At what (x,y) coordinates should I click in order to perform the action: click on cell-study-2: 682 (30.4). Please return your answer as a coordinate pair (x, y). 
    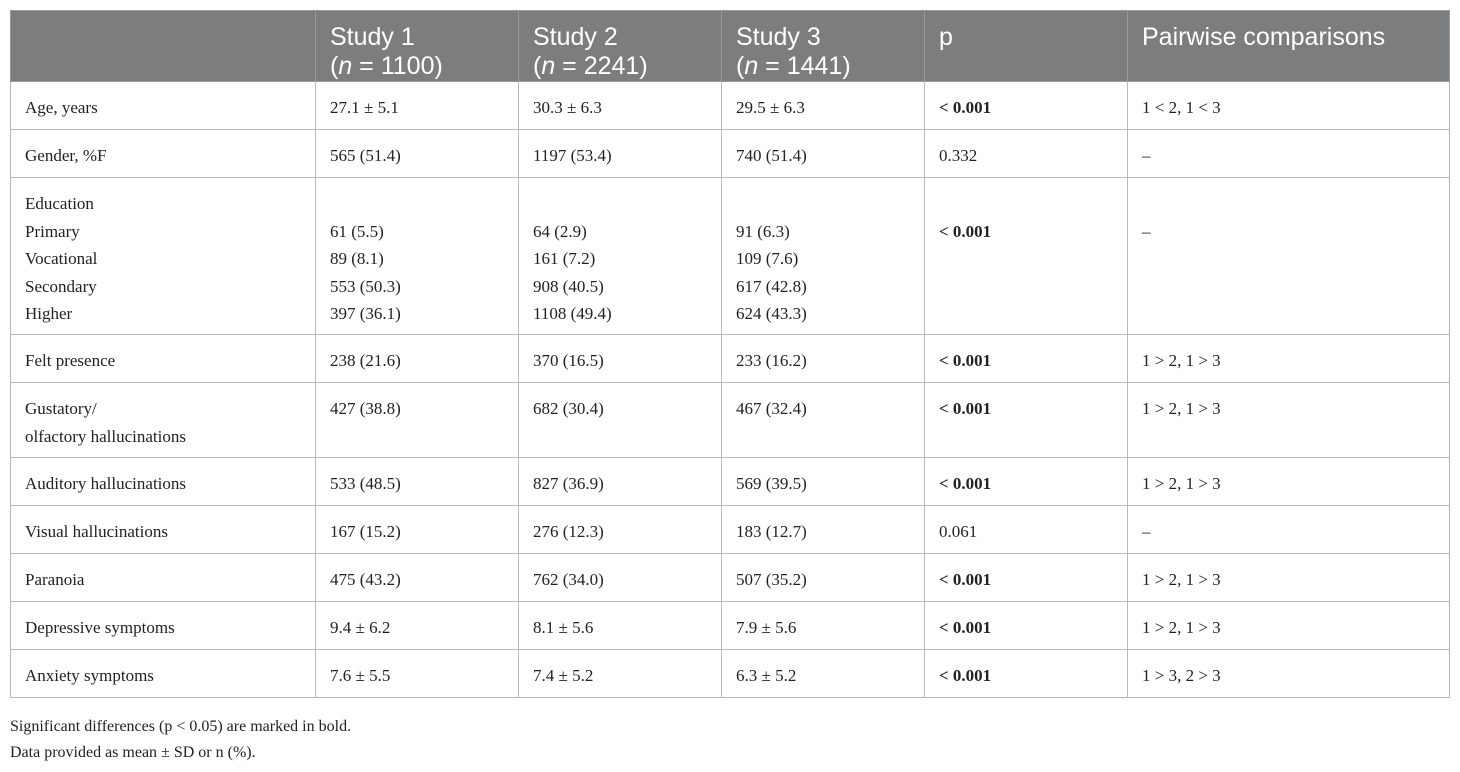
    Looking at the image, I should click on (620, 420).